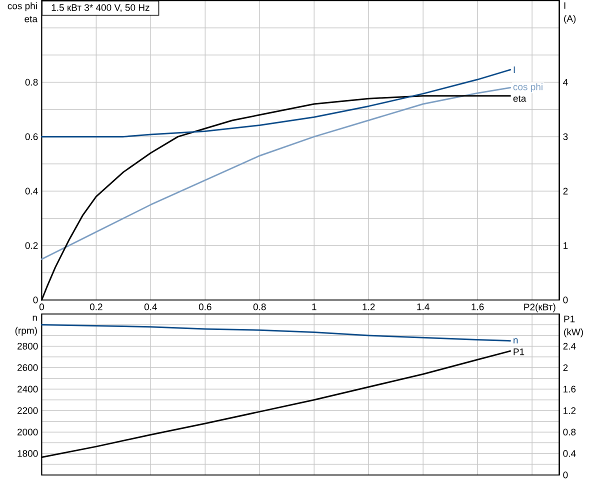  Describe the element at coordinates (423, 307) in the screenshot. I see `x-tick-label: 1.4` at that location.